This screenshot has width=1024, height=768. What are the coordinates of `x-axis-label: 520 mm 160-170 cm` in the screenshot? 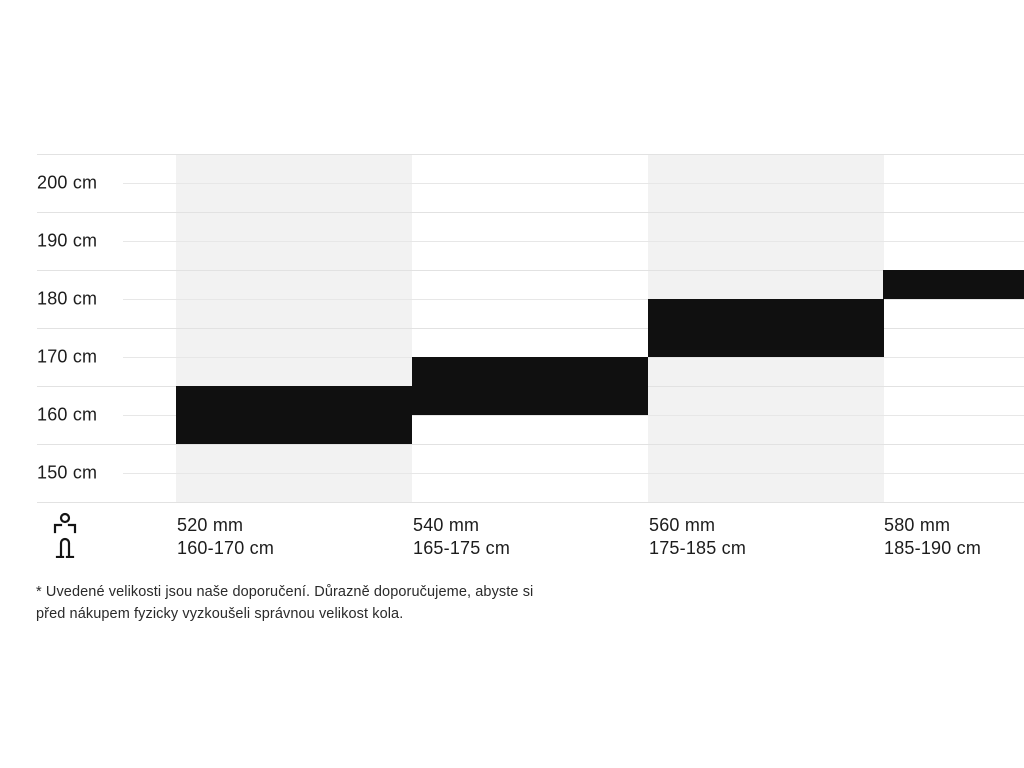 It's located at (225, 537).